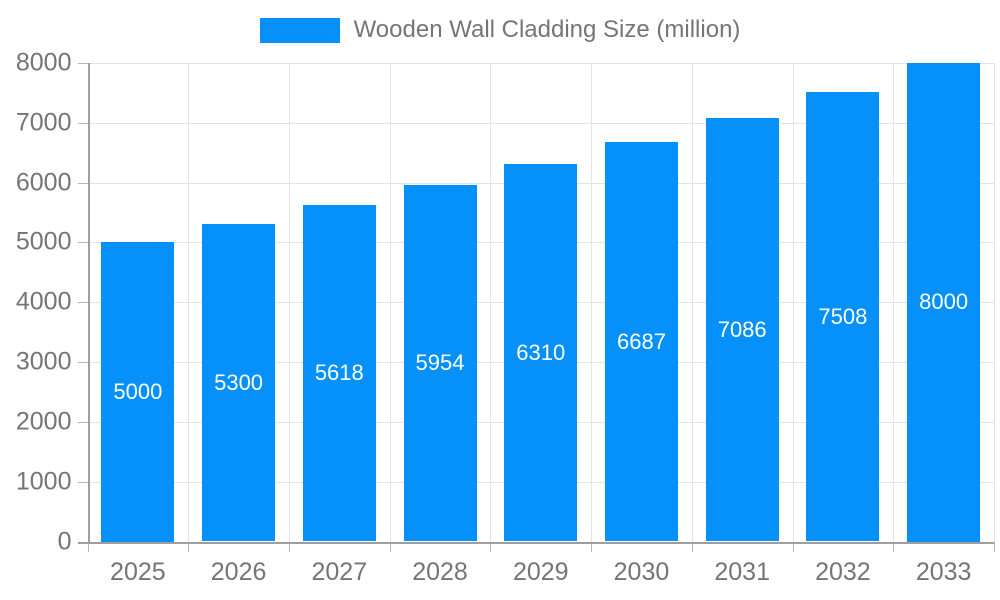 The height and width of the screenshot is (600, 1000). What do you see at coordinates (641, 571) in the screenshot?
I see `x-axis-label: 2030` at bounding box center [641, 571].